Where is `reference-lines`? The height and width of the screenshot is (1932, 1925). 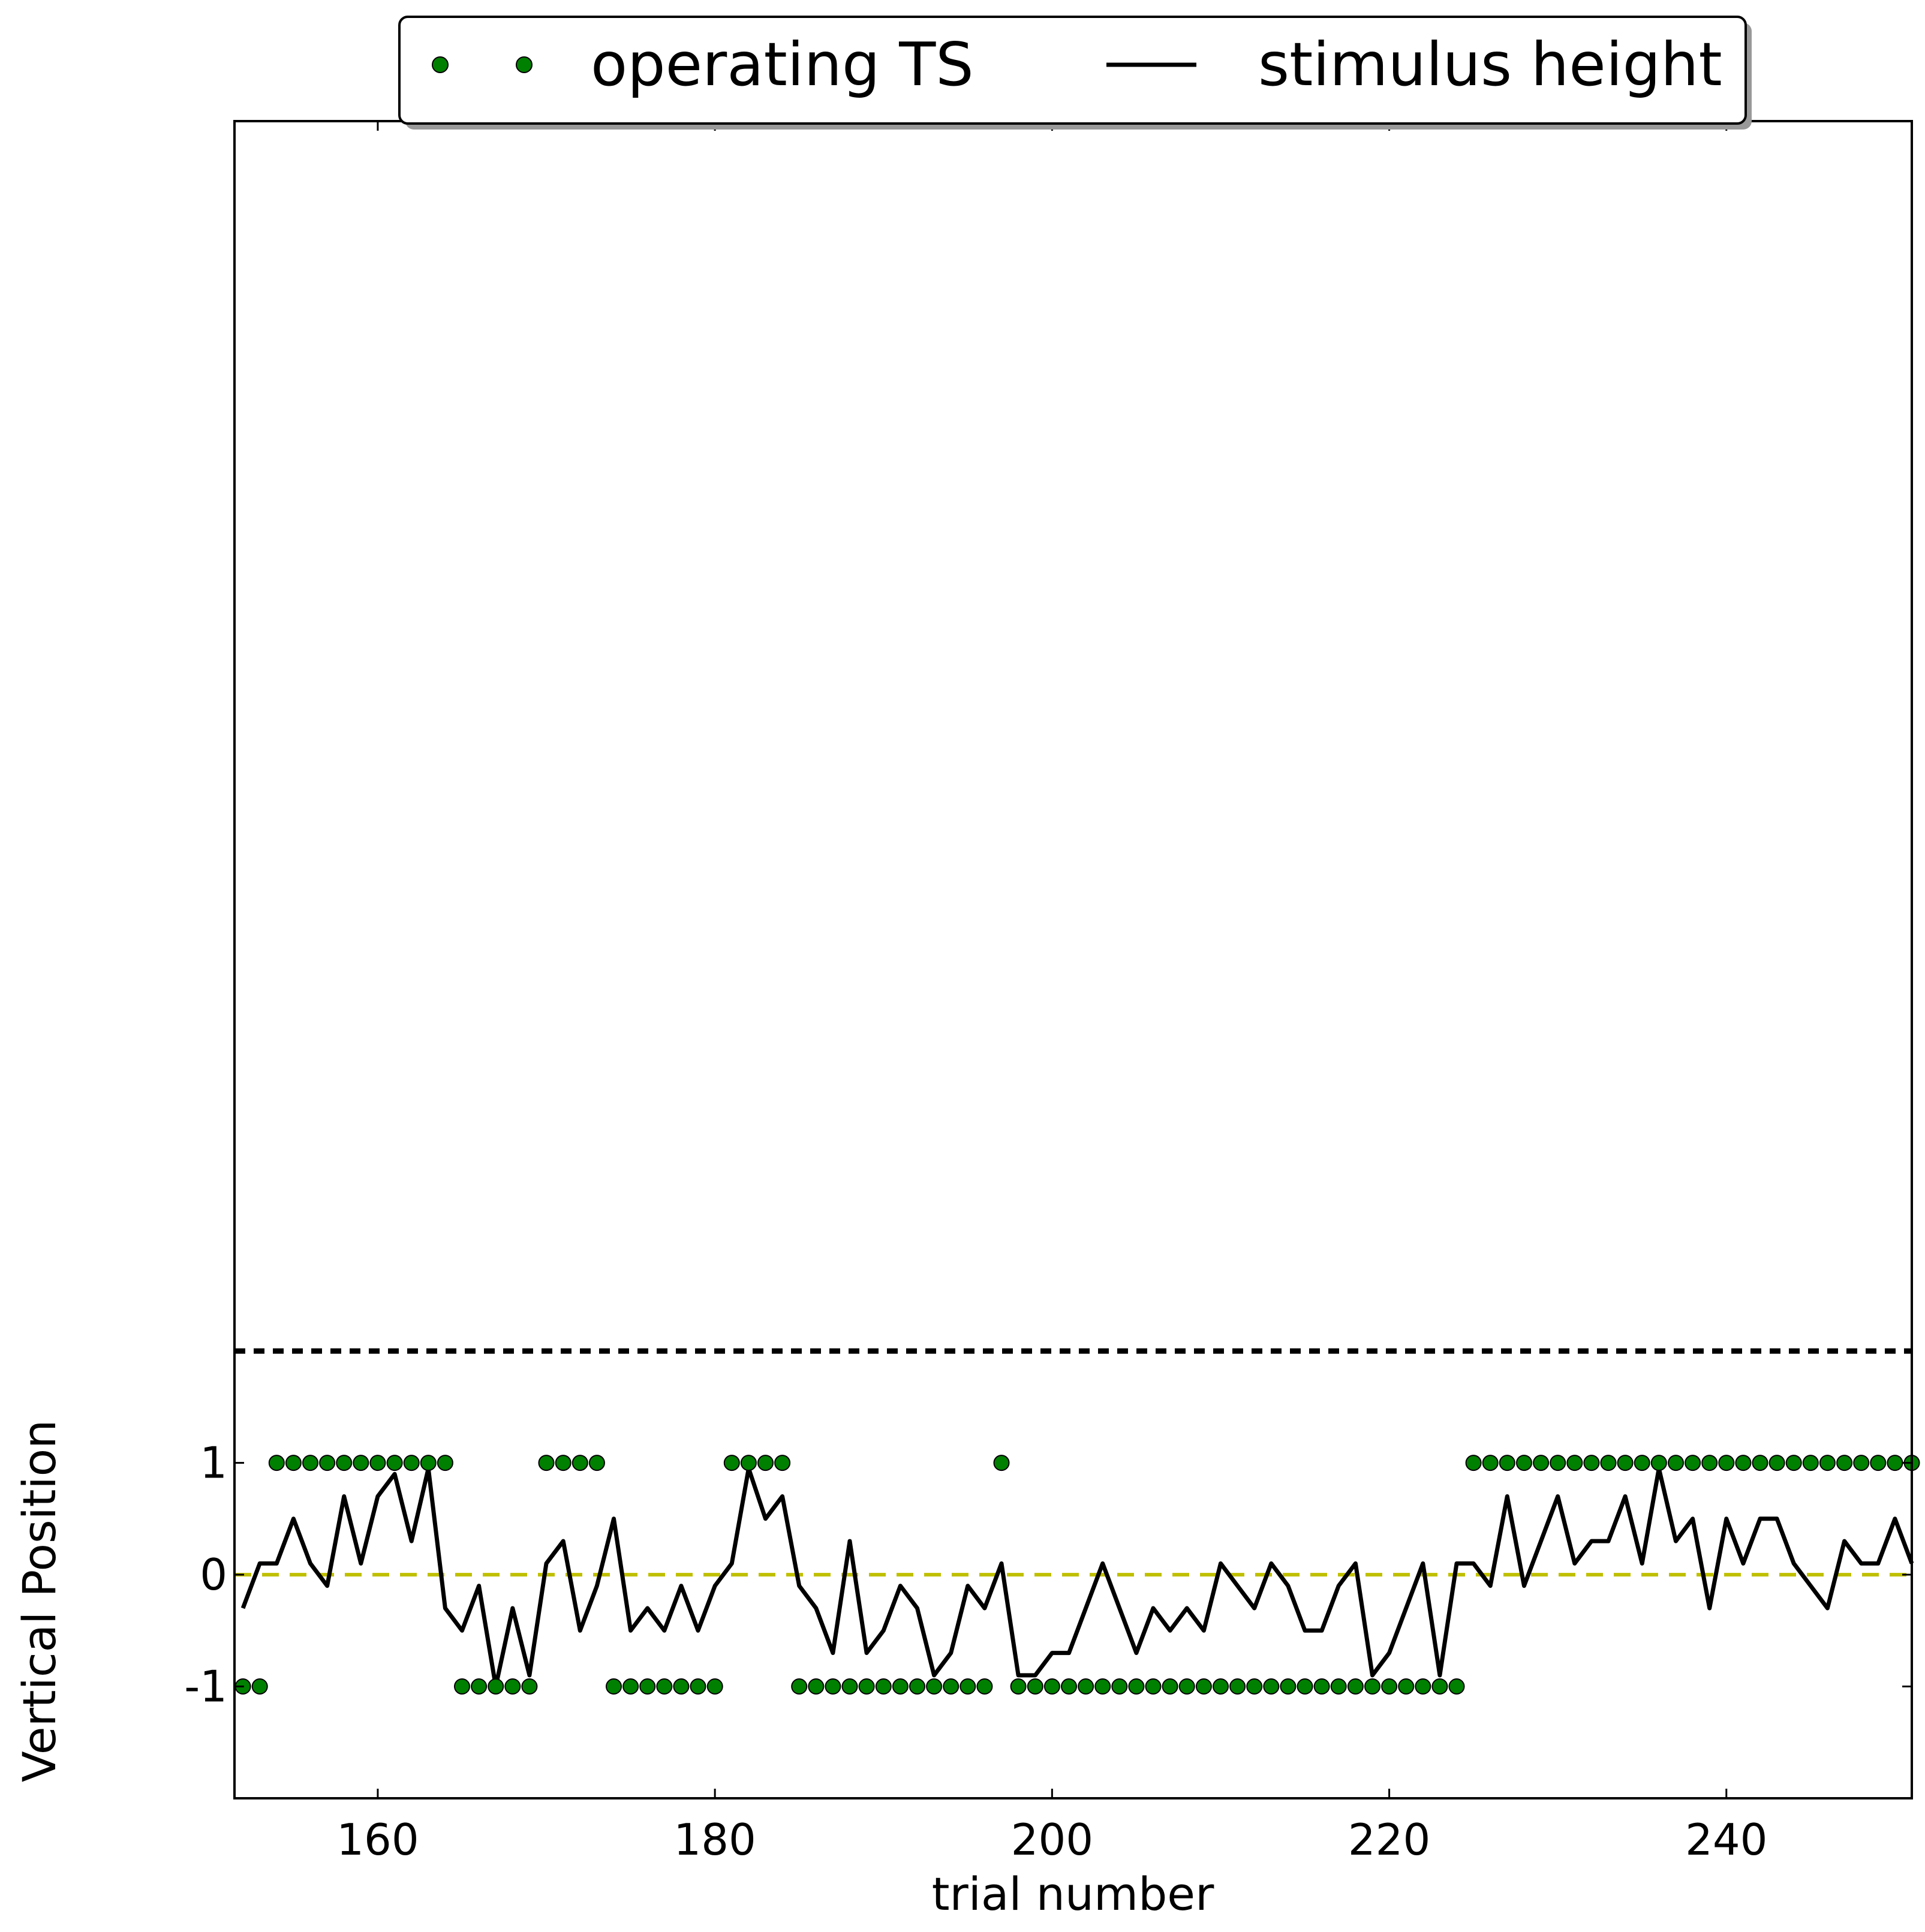 reference-lines is located at coordinates (1073, 1463).